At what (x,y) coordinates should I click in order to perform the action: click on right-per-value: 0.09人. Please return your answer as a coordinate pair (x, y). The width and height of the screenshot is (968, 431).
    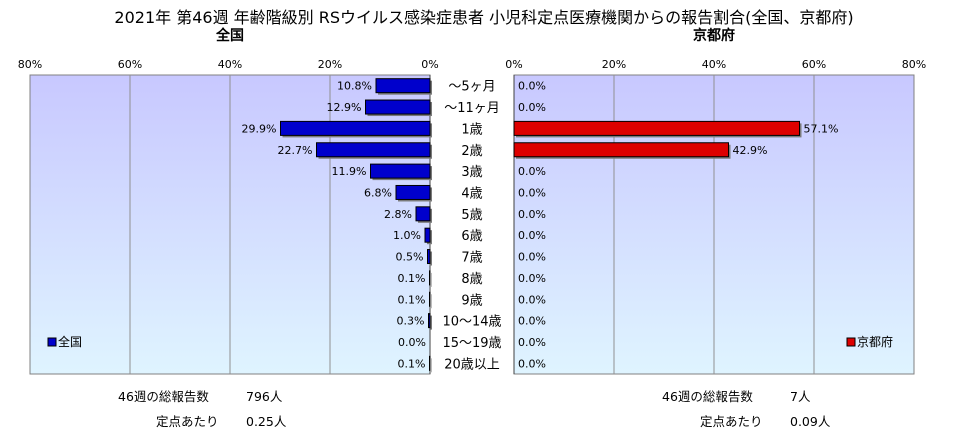
    Looking at the image, I should click on (810, 421).